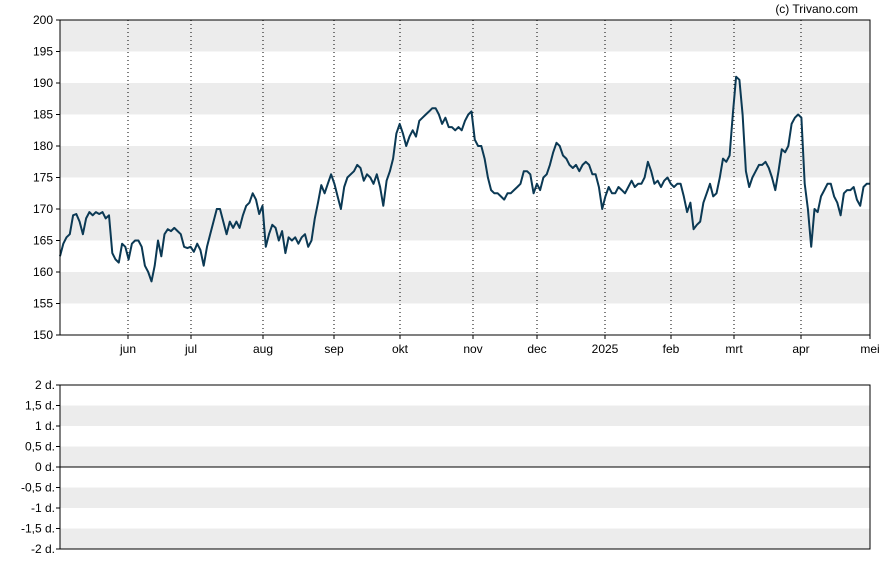 The width and height of the screenshot is (888, 565). What do you see at coordinates (190, 349) in the screenshot?
I see `x-tick-label: jul` at bounding box center [190, 349].